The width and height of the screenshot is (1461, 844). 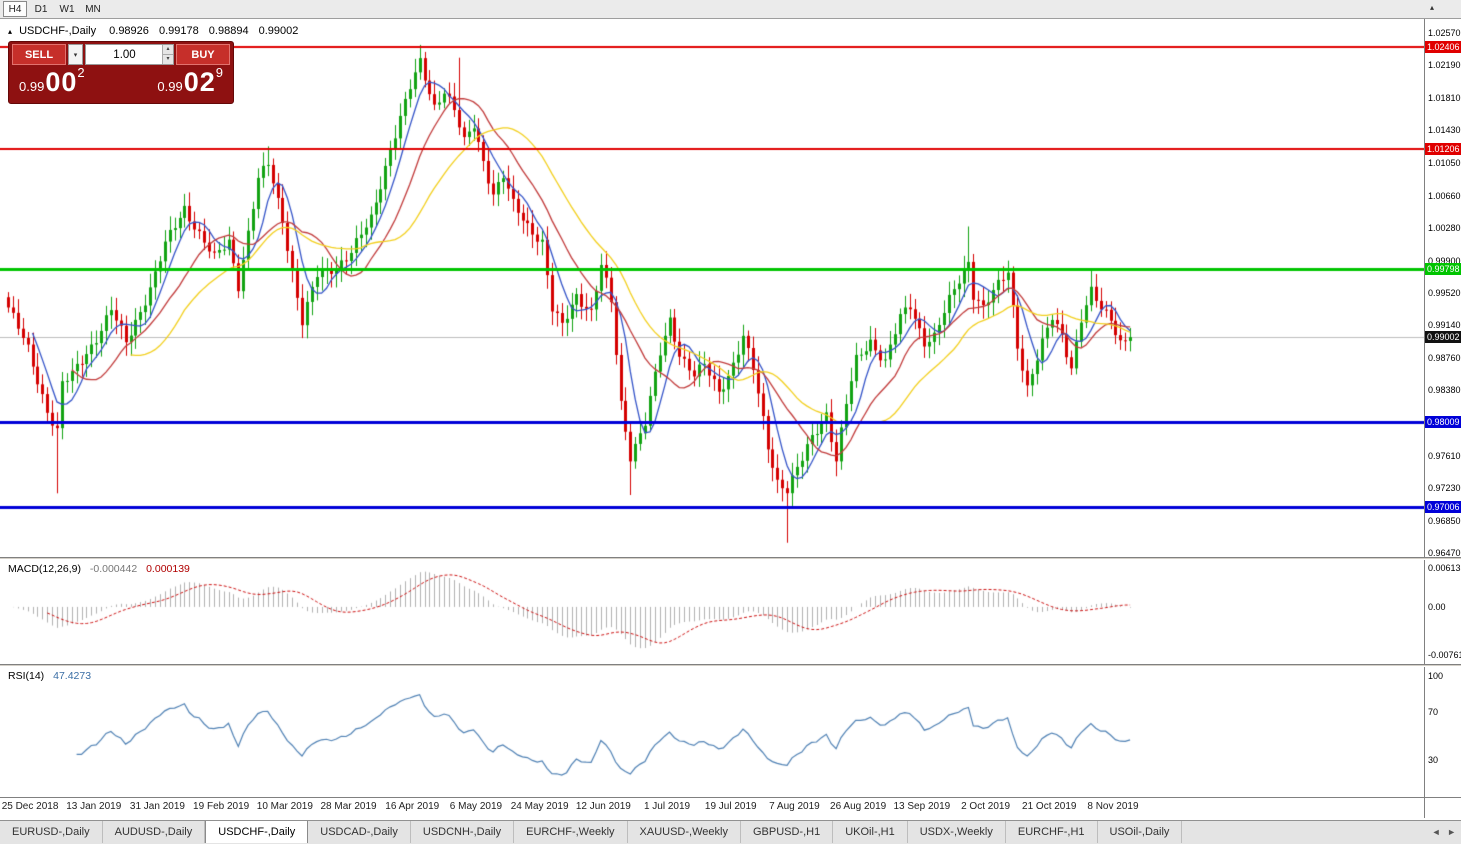 What do you see at coordinates (170, 86) in the screenshot?
I see `buy-price-base: 0.99` at bounding box center [170, 86].